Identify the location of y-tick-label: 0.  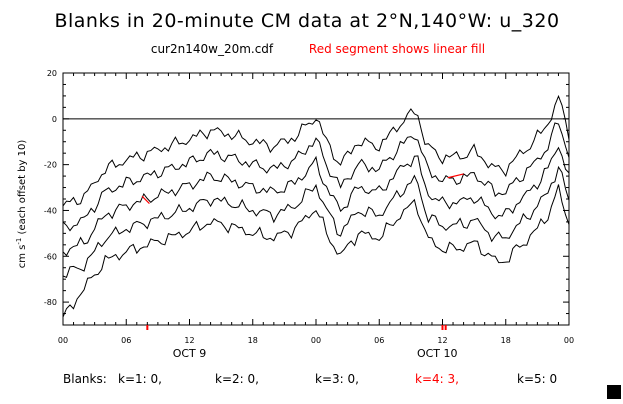
(54, 119).